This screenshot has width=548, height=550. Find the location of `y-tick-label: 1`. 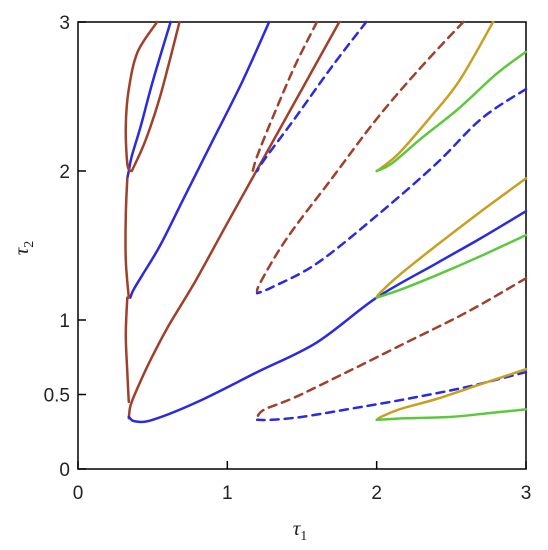

y-tick-label: 1 is located at coordinates (64, 321).